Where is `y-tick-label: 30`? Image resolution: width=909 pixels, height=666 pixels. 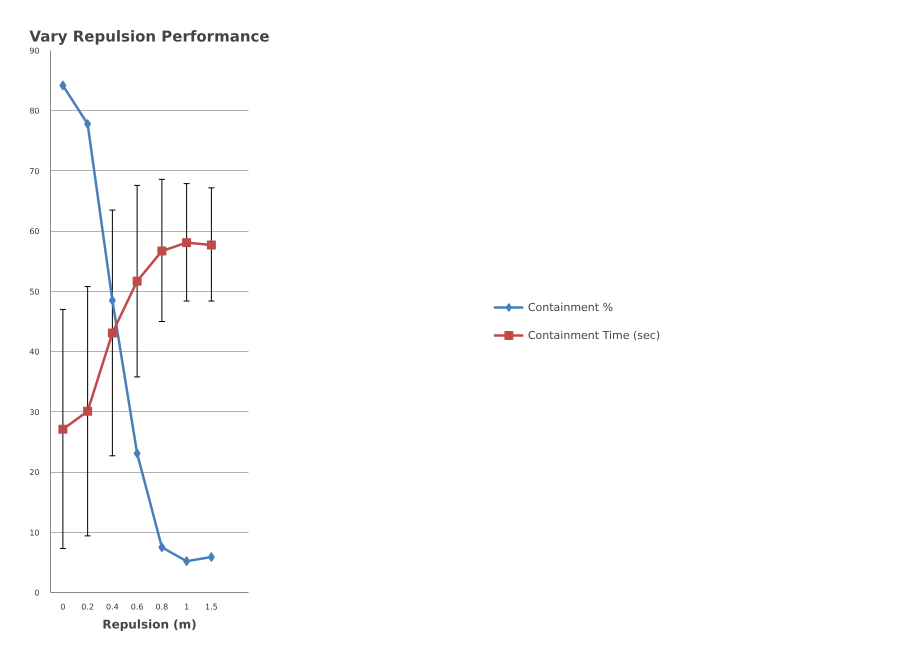 y-tick-label: 30 is located at coordinates (34, 412).